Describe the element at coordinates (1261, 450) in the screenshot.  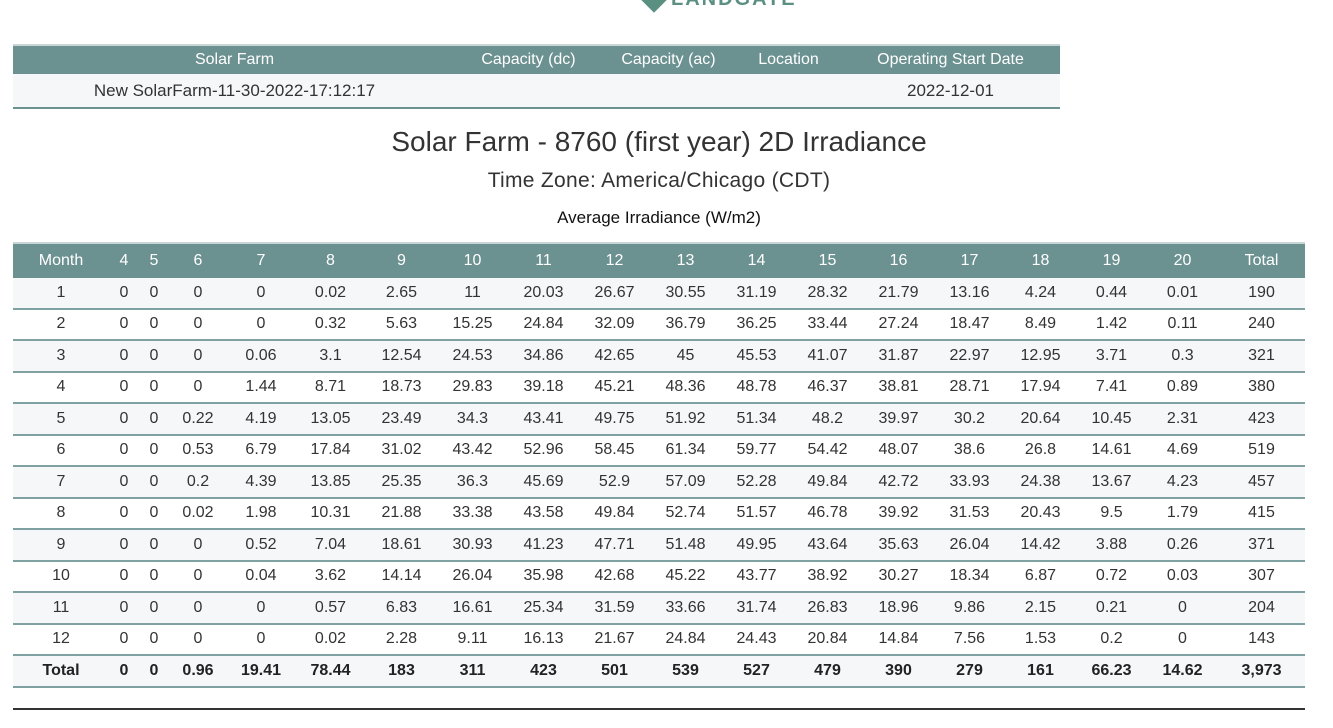
I see `irradiance-cell: 519` at that location.